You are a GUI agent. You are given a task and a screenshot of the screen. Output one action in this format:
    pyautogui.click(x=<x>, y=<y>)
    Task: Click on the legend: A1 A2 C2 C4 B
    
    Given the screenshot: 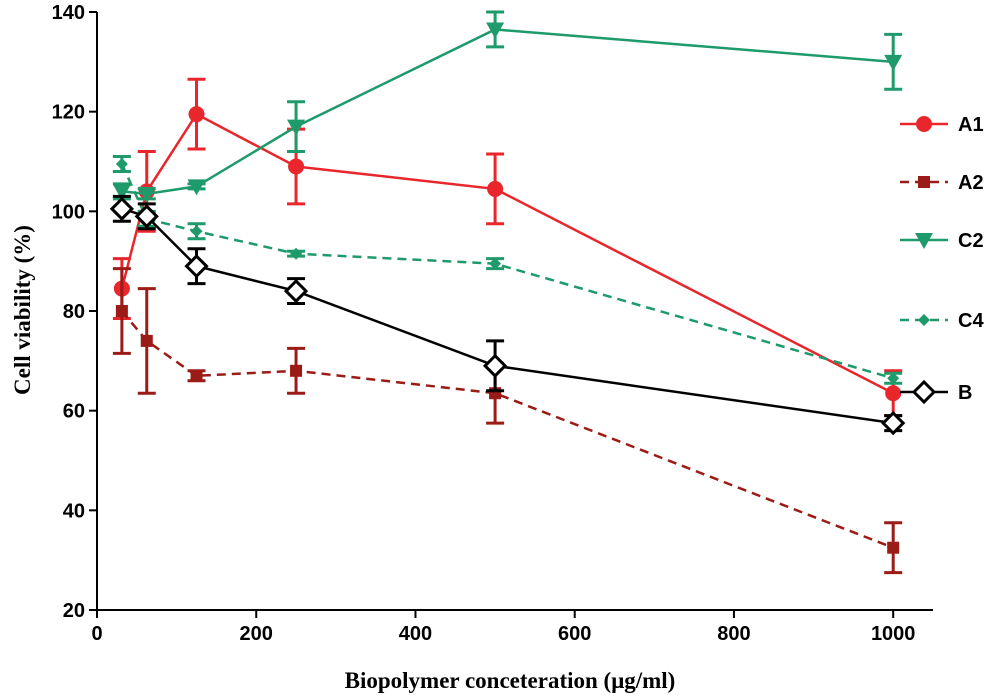 What is the action you would take?
    pyautogui.click(x=942, y=259)
    